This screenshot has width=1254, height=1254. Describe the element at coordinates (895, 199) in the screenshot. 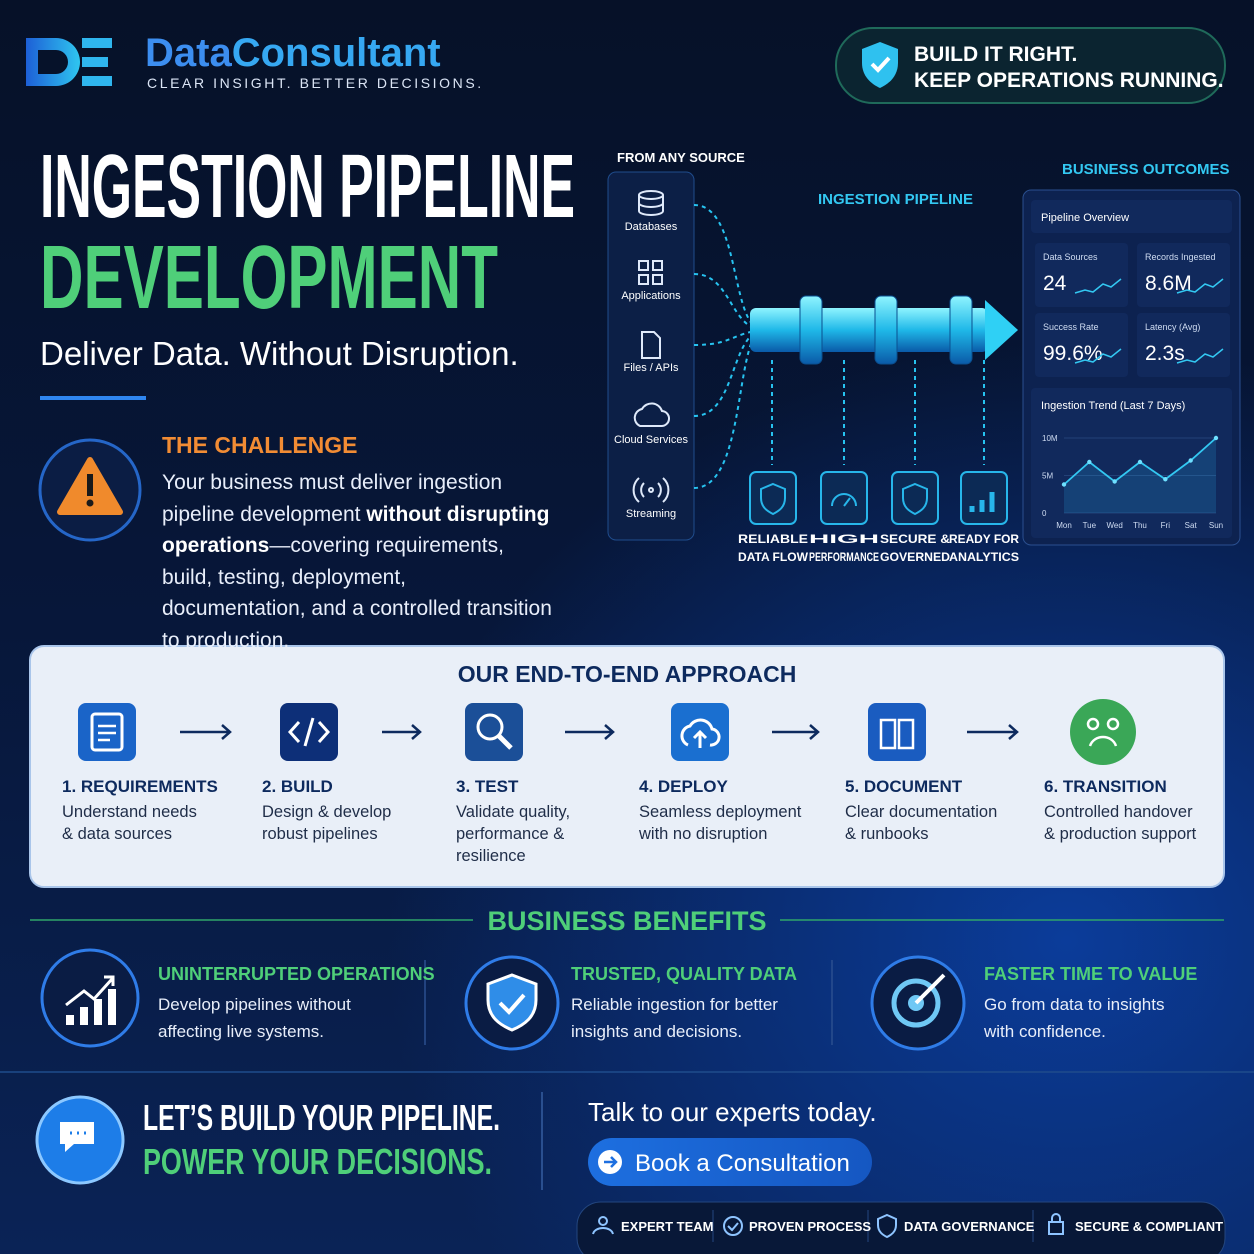

I see `pipeline-label: INGESTION PIPELINE` at that location.